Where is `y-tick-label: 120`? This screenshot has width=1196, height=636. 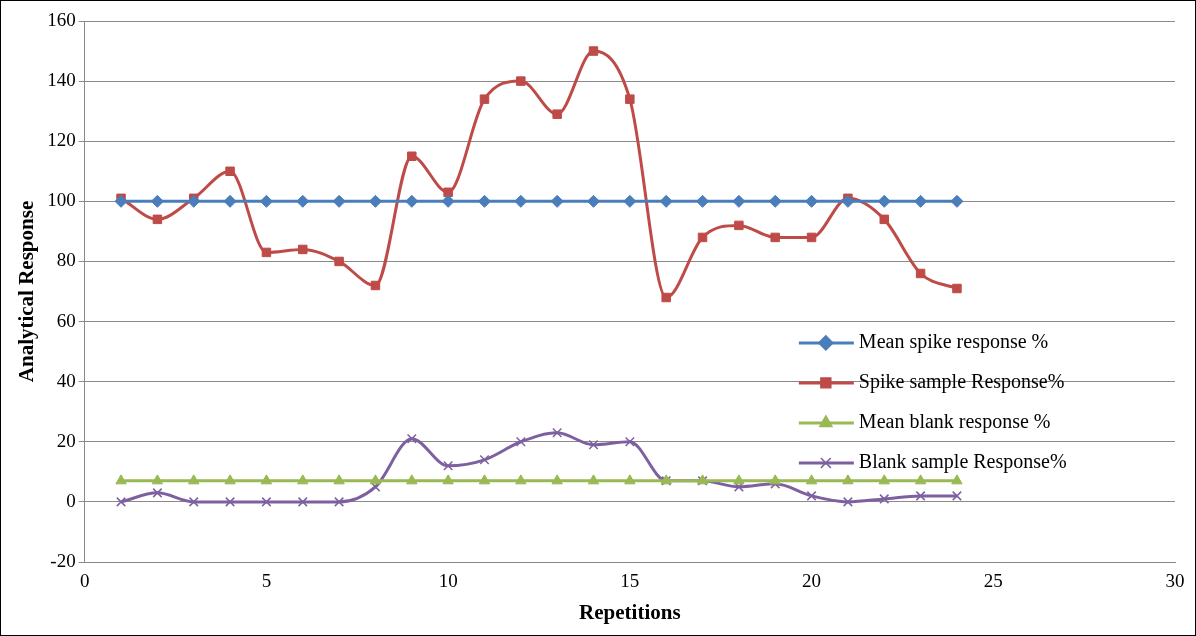
y-tick-label: 120 is located at coordinates (61, 140).